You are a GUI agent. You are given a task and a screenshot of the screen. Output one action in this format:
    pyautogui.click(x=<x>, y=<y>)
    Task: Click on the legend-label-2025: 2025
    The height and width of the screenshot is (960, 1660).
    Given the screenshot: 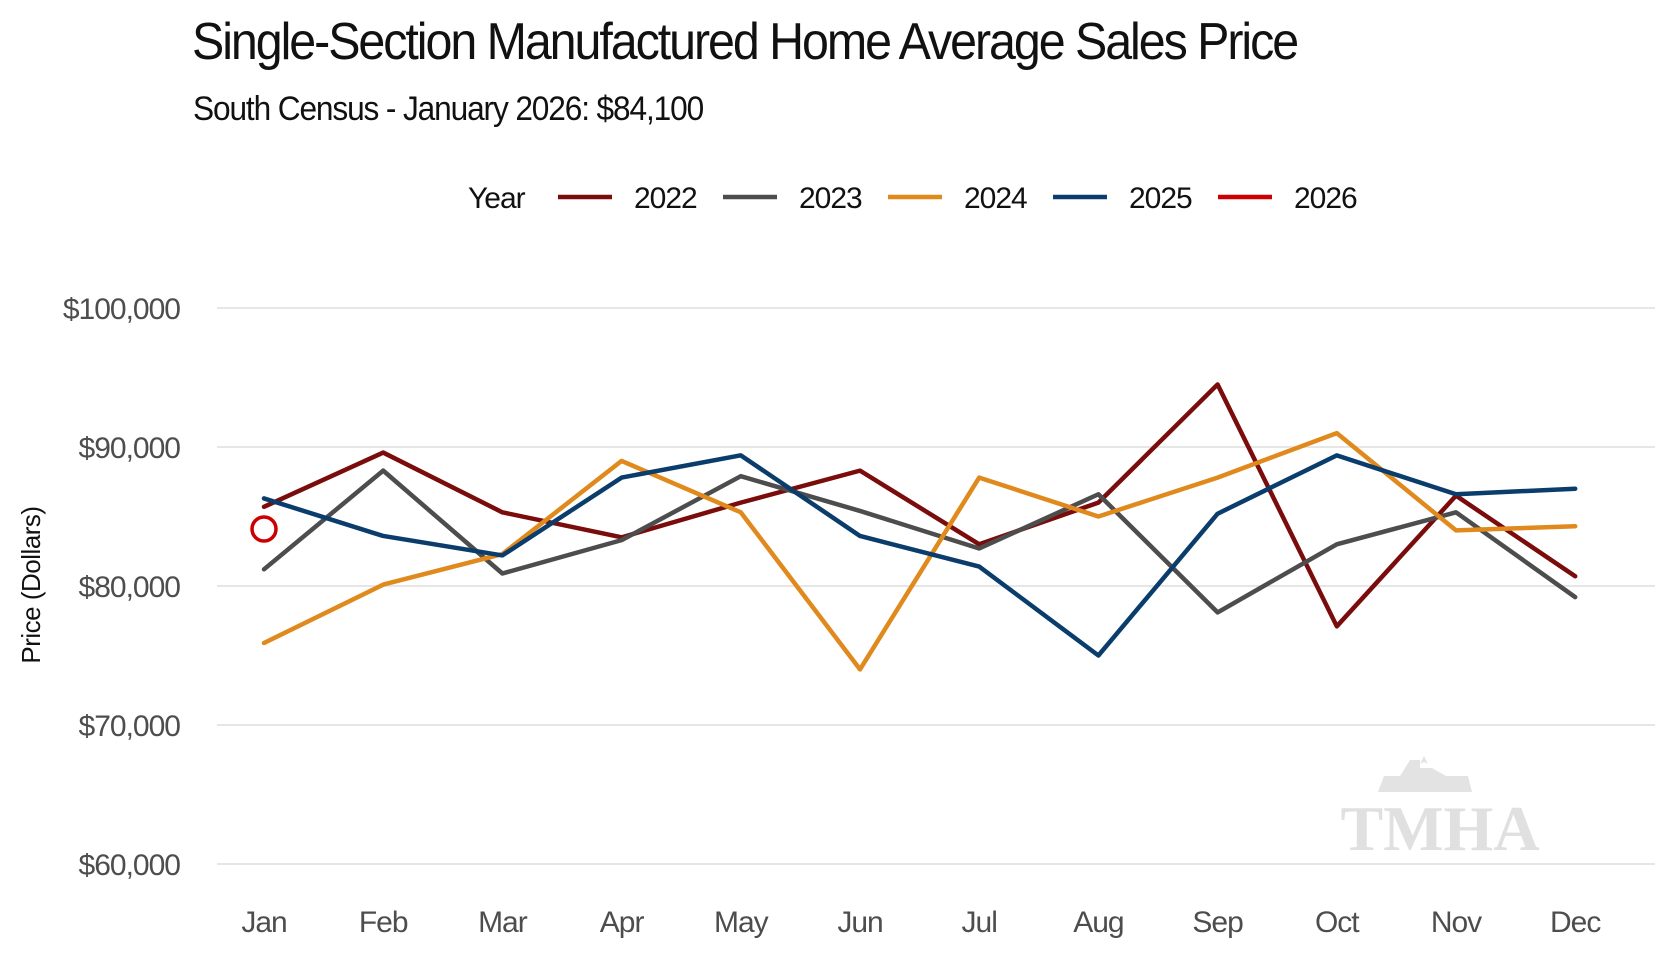 What is the action you would take?
    pyautogui.click(x=1160, y=198)
    